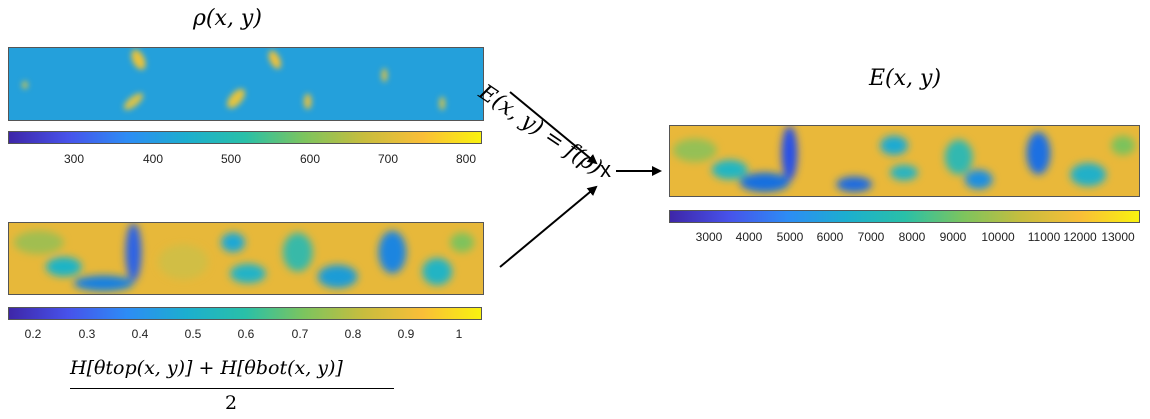 Image resolution: width=1150 pixels, height=419 pixels. What do you see at coordinates (245, 137) in the screenshot?
I see `rho-colorbar` at bounding box center [245, 137].